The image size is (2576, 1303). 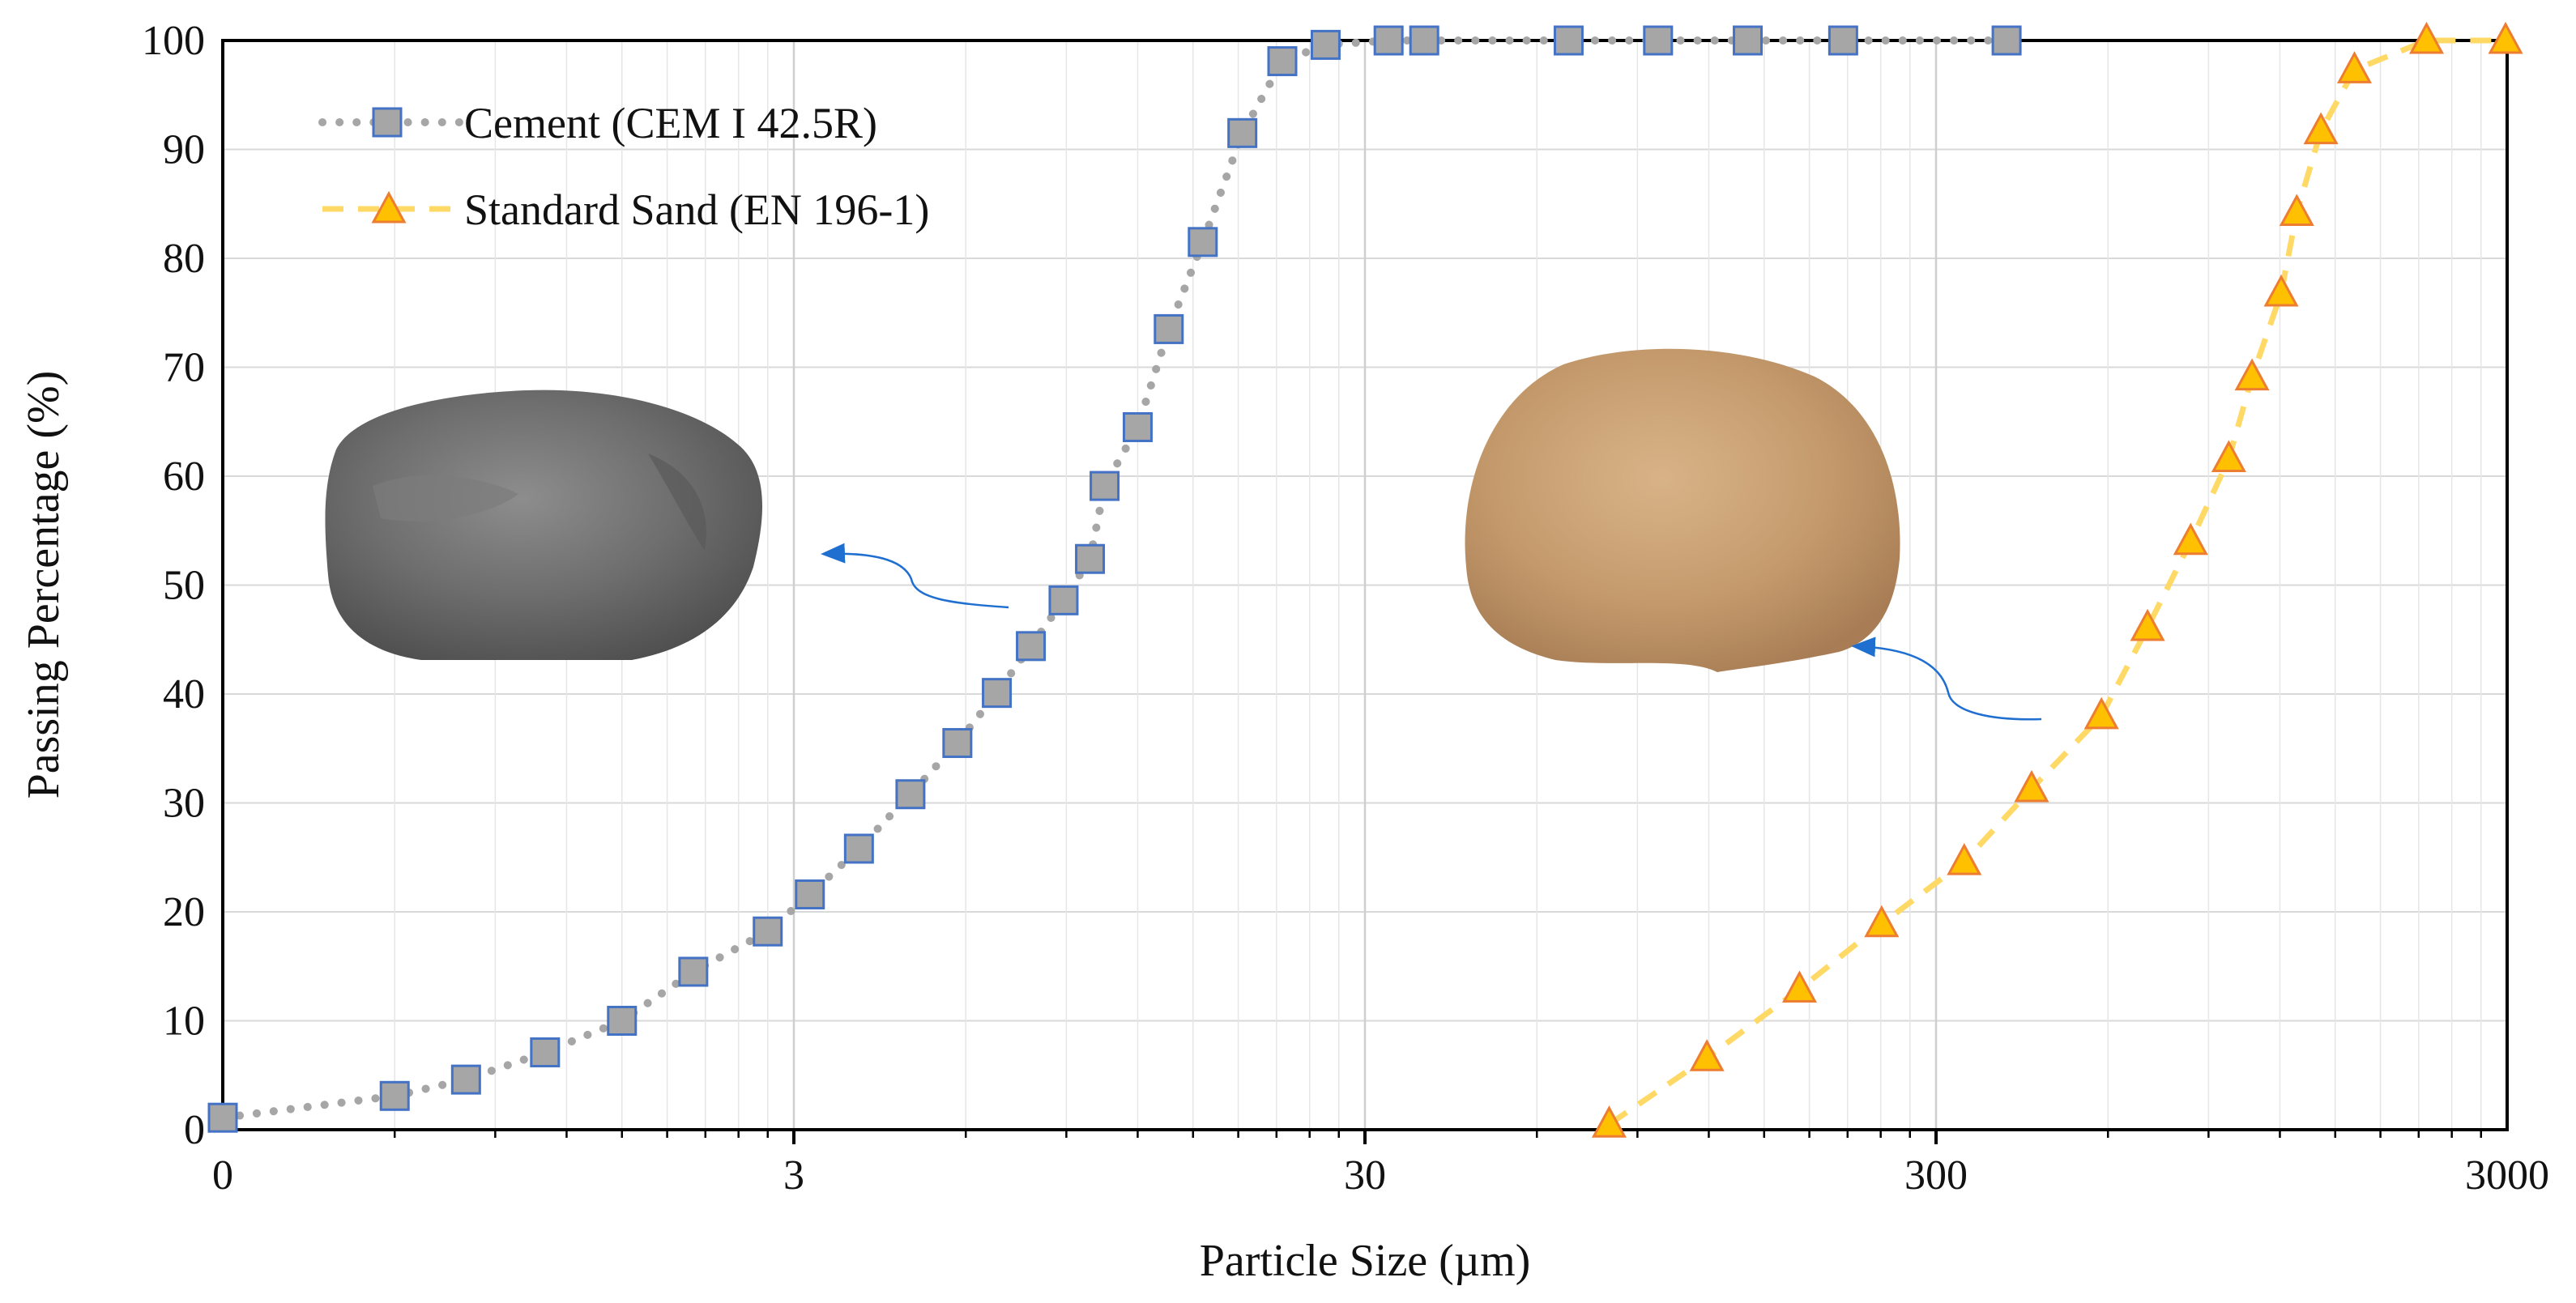 I want to click on x-tick-labels: 0 3 30 300 3000, so click(x=1381, y=1175).